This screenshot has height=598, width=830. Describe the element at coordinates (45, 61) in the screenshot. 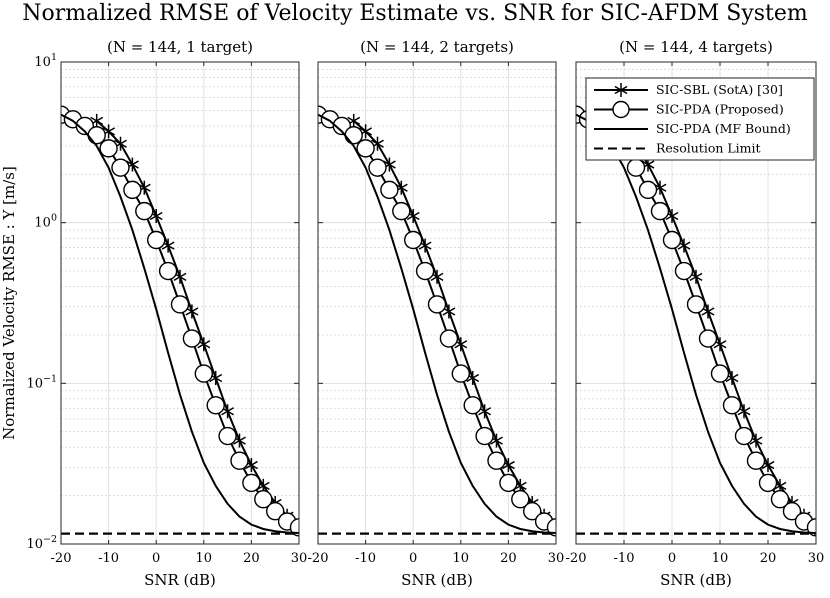

I see `y-tick-label: 10¹` at that location.